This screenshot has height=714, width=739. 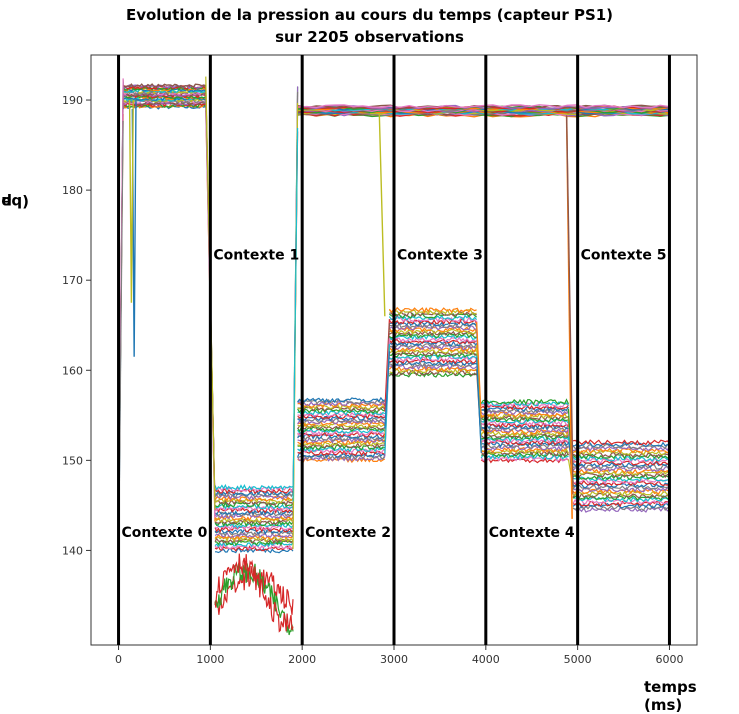 I want to click on context-label: Contexte 4, so click(x=532, y=533).